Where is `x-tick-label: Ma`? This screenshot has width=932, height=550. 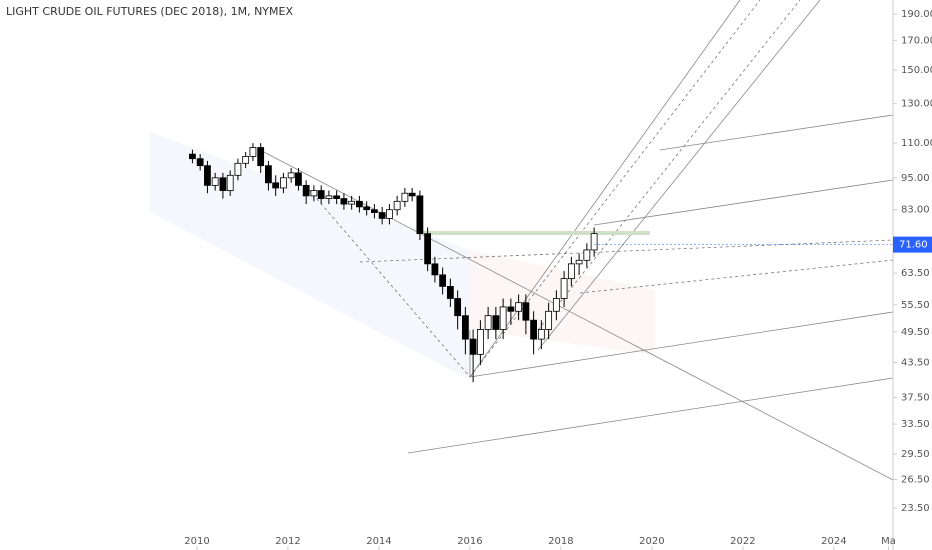 x-tick-label: Ma is located at coordinates (888, 541).